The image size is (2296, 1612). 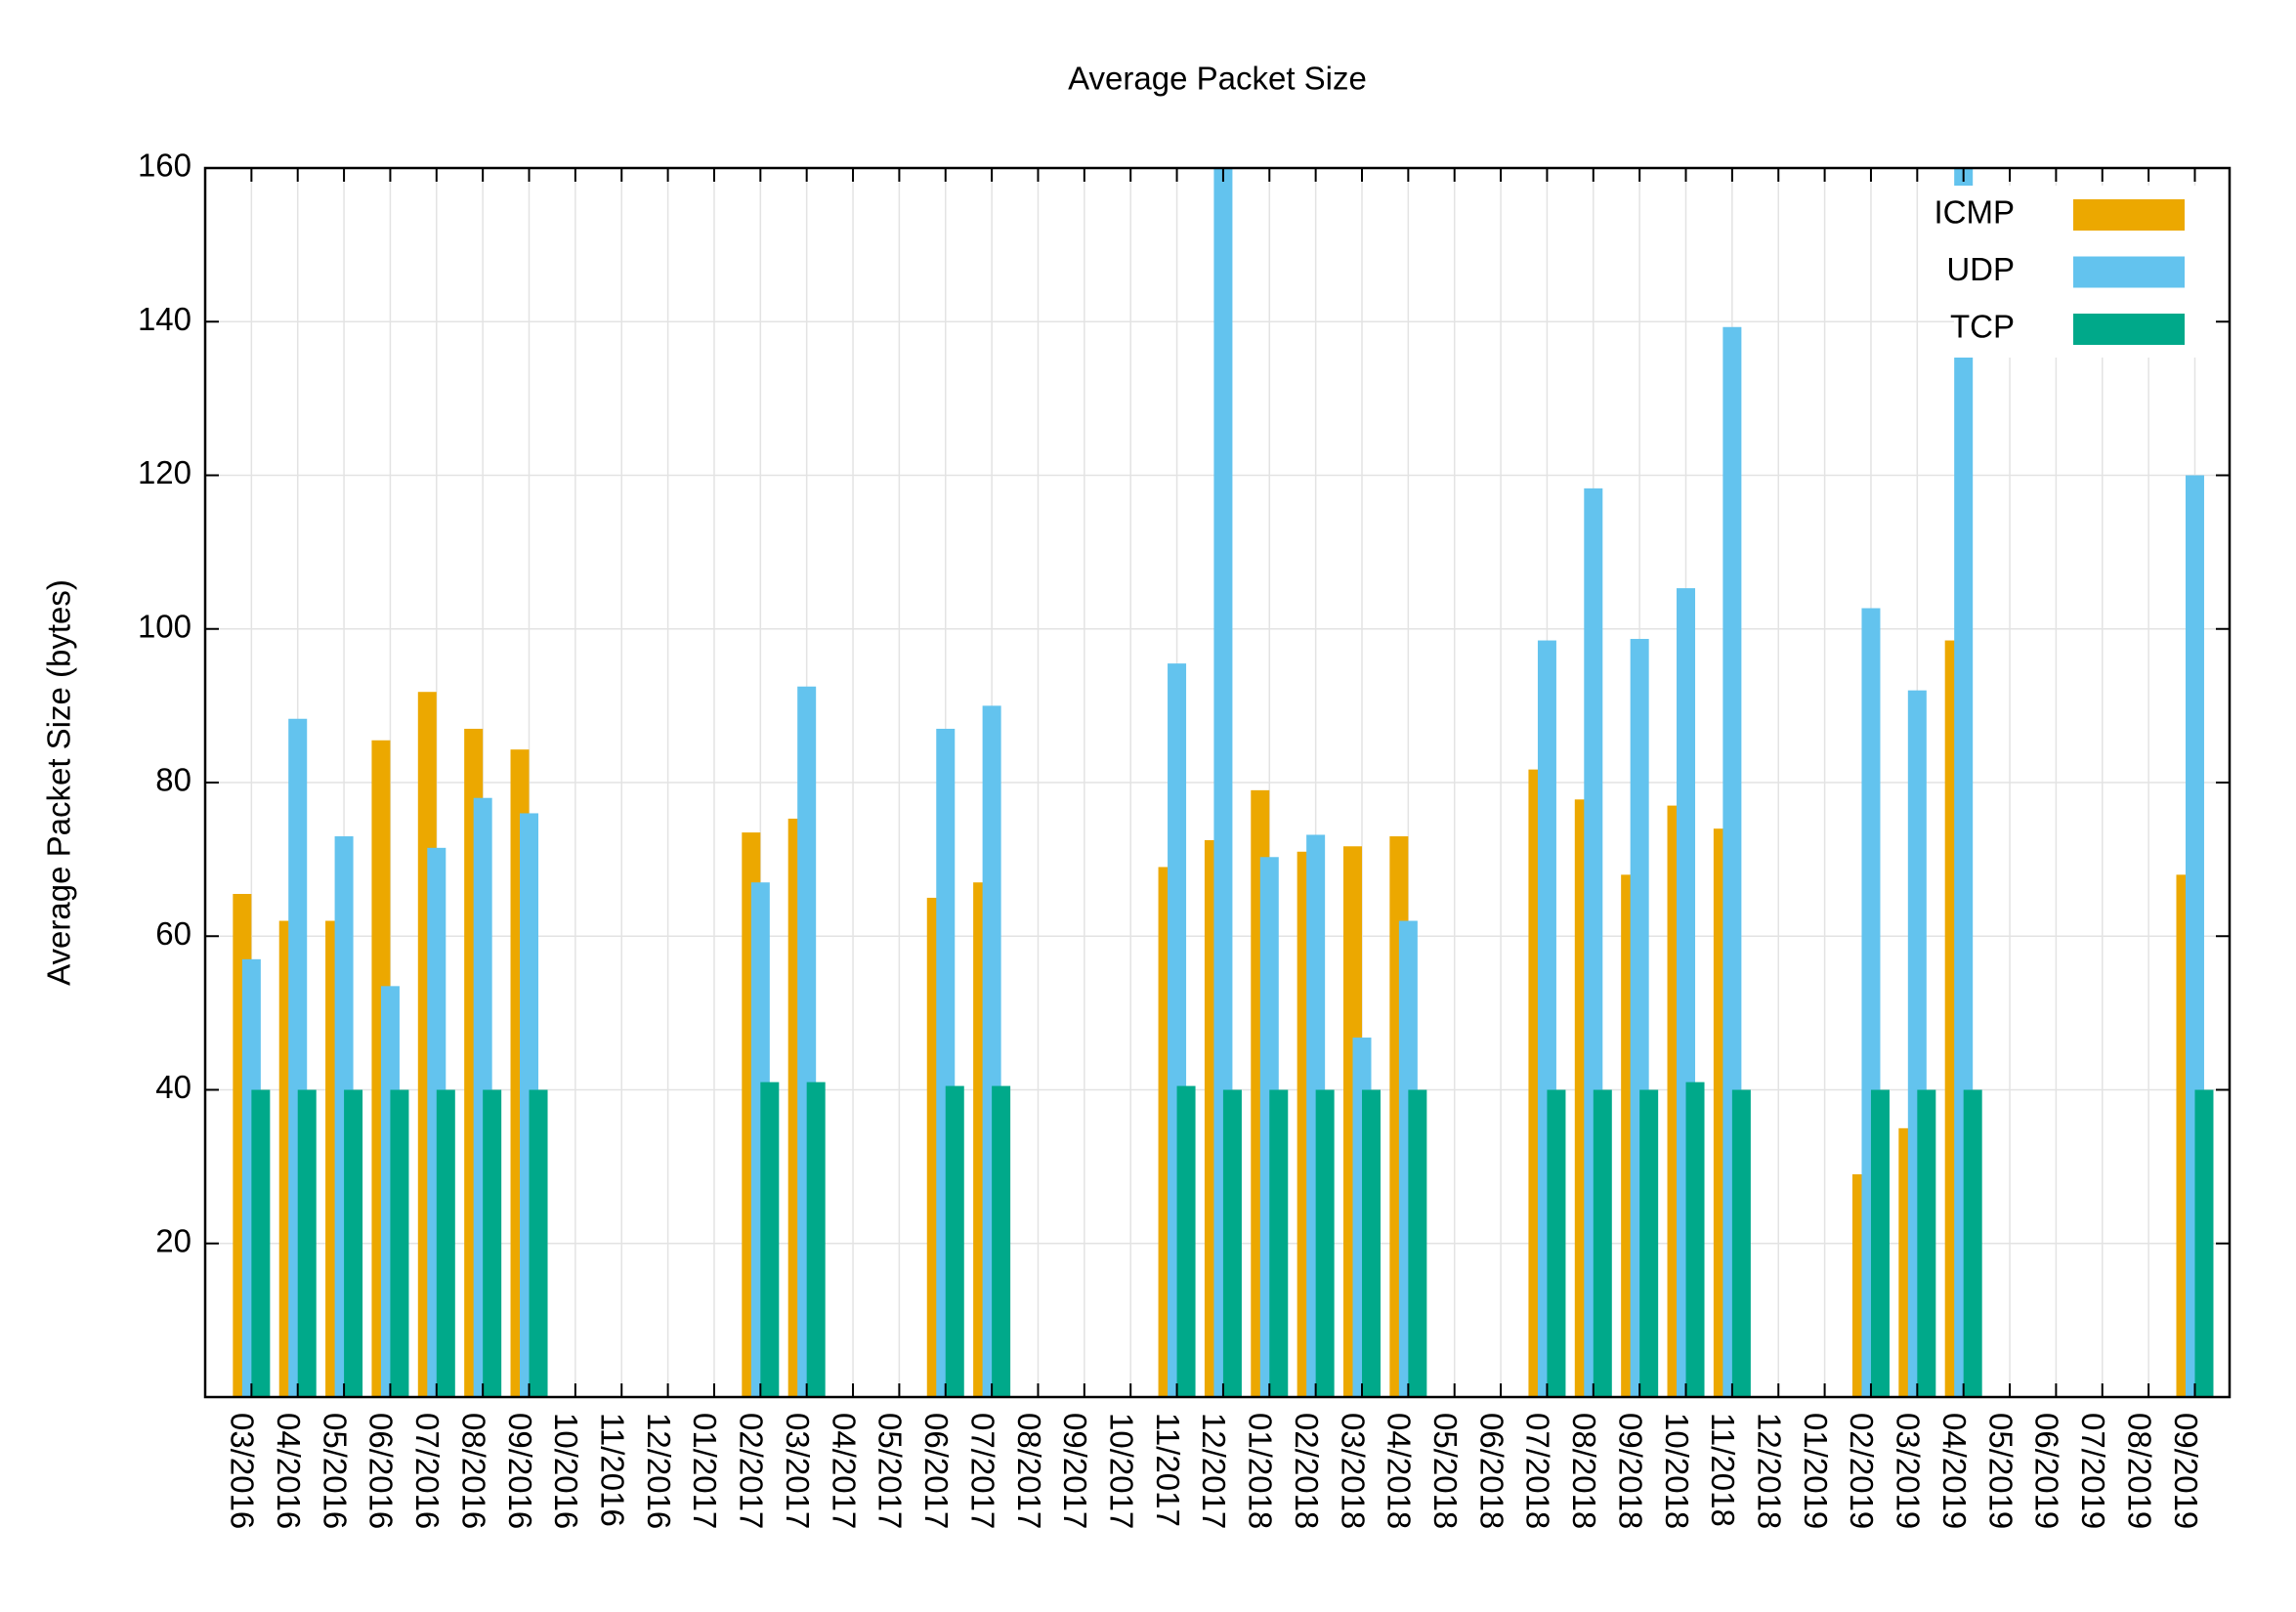 I want to click on x-tick-label: 09/2016, so click(x=520, y=1471).